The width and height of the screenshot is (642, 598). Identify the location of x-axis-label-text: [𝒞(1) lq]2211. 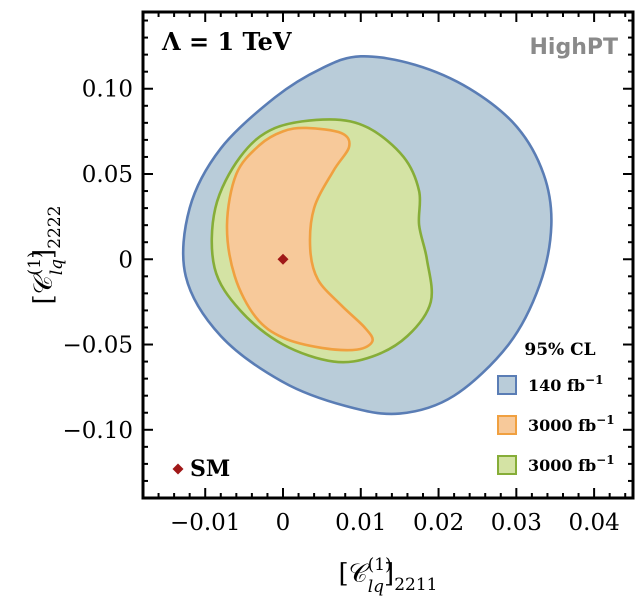
(388, 576).